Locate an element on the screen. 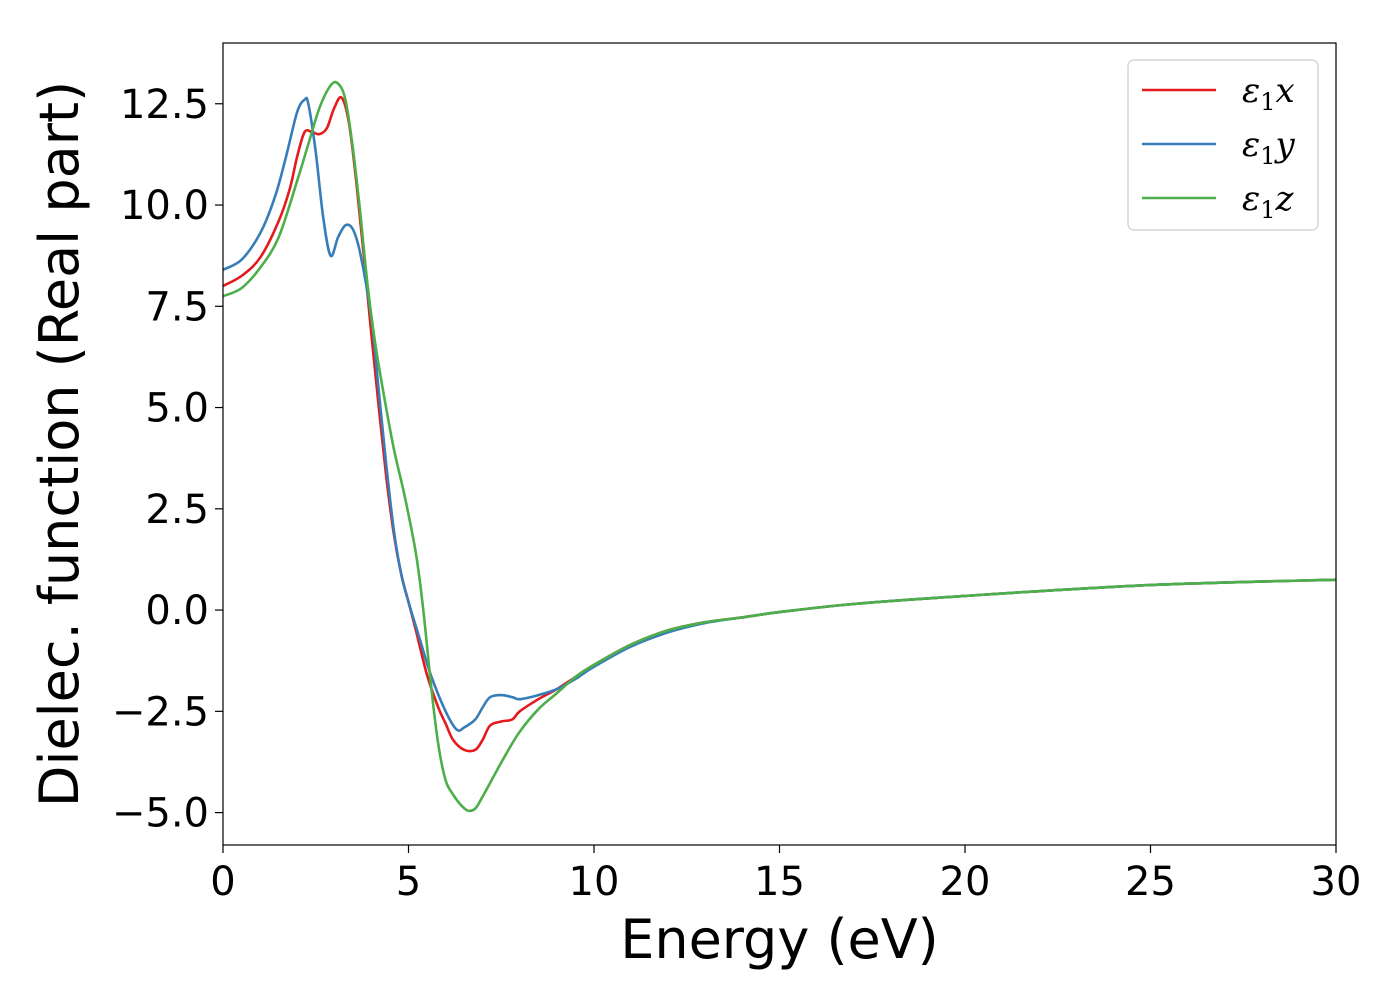 The image size is (1400, 1000). x-tick-label: 25 is located at coordinates (1150, 882).